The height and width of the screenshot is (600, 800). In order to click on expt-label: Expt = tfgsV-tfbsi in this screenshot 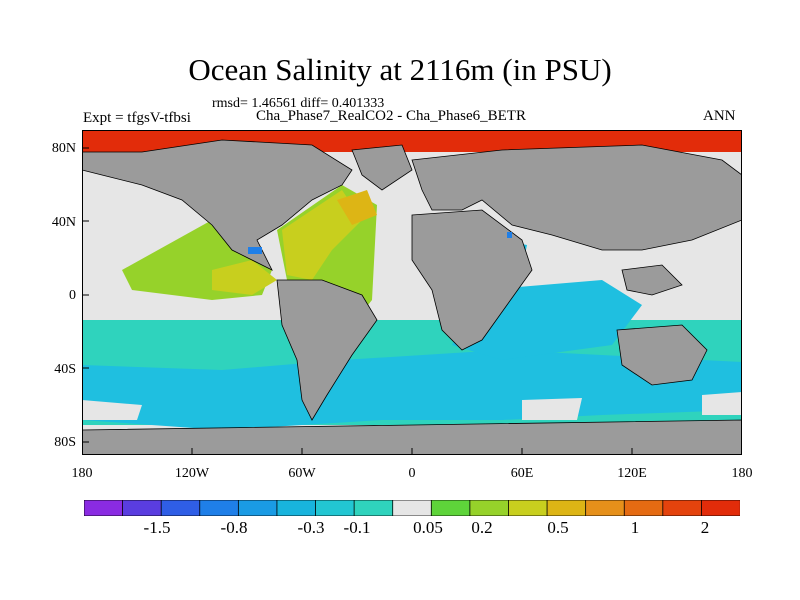, I will do `click(137, 118)`.